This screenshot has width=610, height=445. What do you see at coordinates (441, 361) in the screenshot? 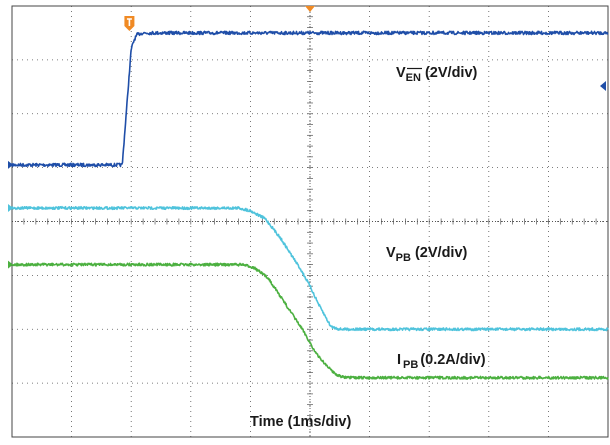
I see `label-ipb: I PB (0.2A/div)` at bounding box center [441, 361].